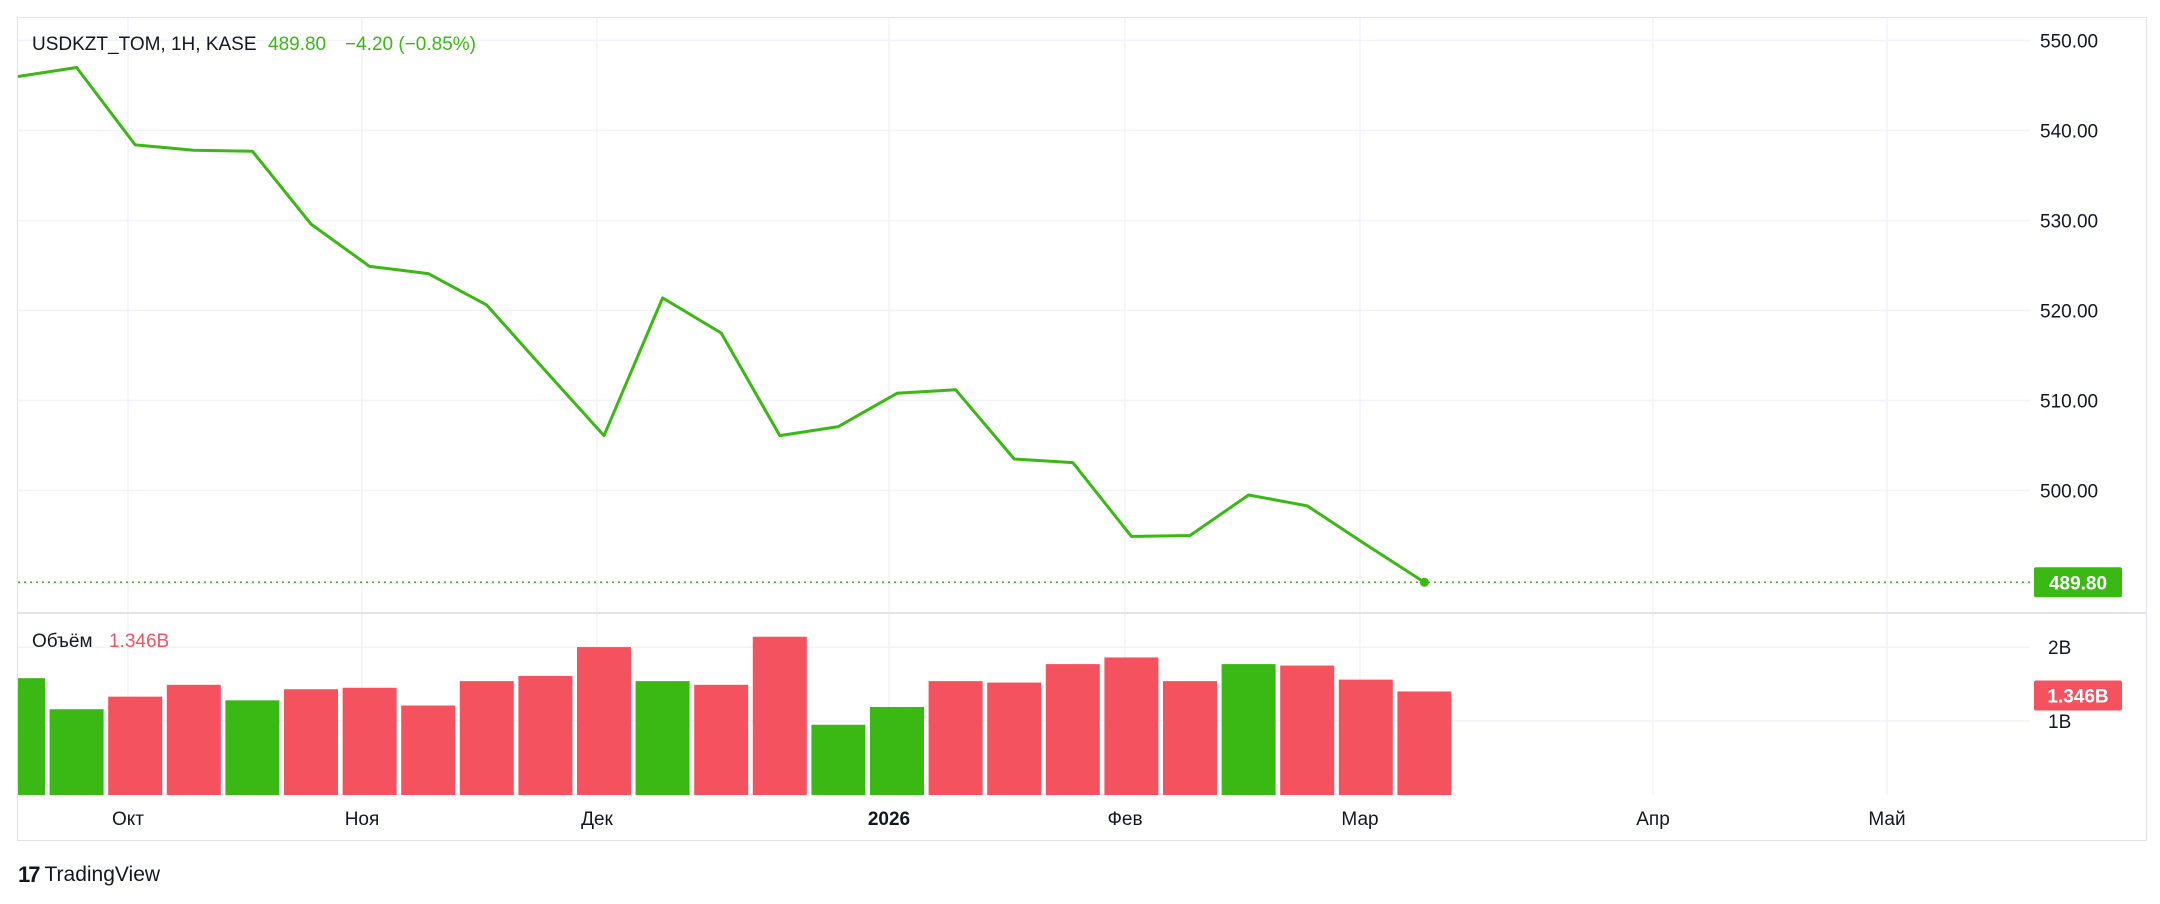 This screenshot has width=2160, height=904. I want to click on last-price-dot, so click(1424, 582).